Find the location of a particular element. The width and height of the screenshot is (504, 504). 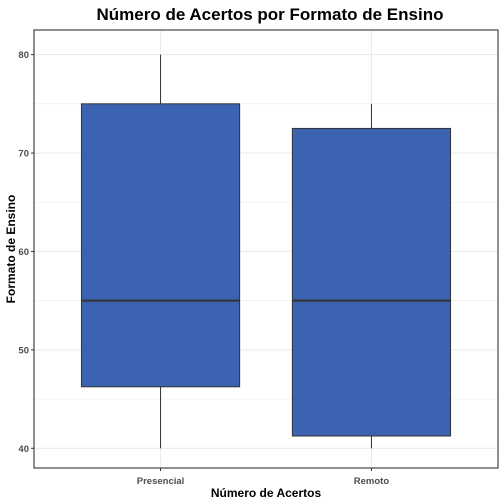

y-tick-label: 40 is located at coordinates (23, 449).